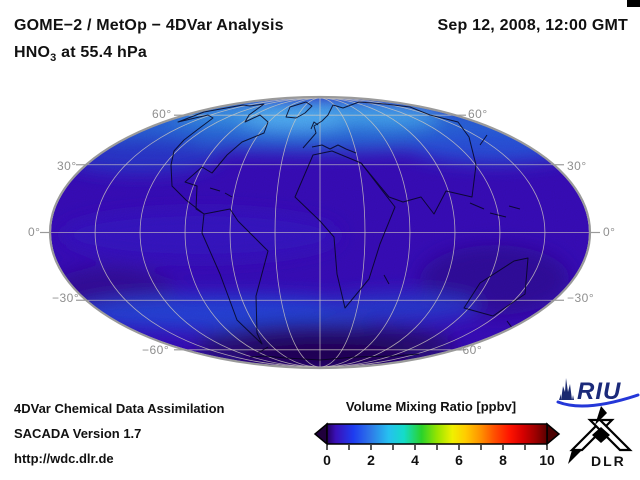 The height and width of the screenshot is (480, 640). I want to click on riu-logo-text: RIU, so click(599, 391).